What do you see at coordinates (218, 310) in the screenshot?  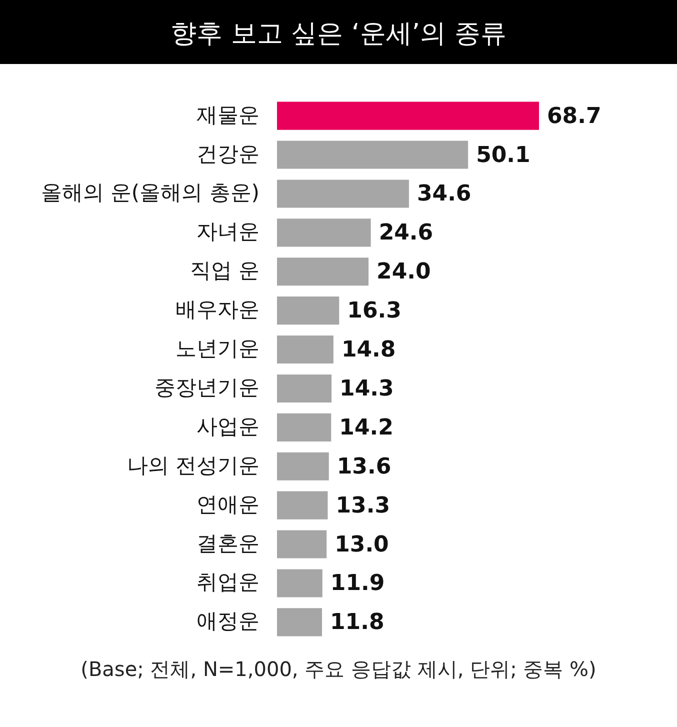 I see `y-tick-label: 배우자운` at bounding box center [218, 310].